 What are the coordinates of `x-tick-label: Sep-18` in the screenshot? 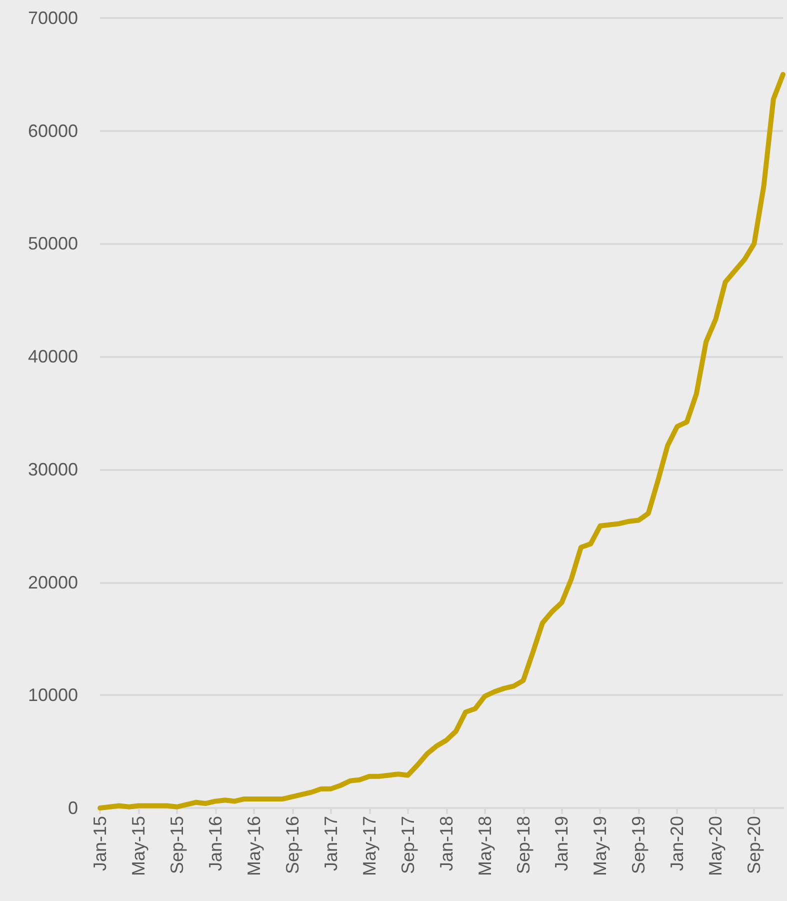 It's located at (523, 845).